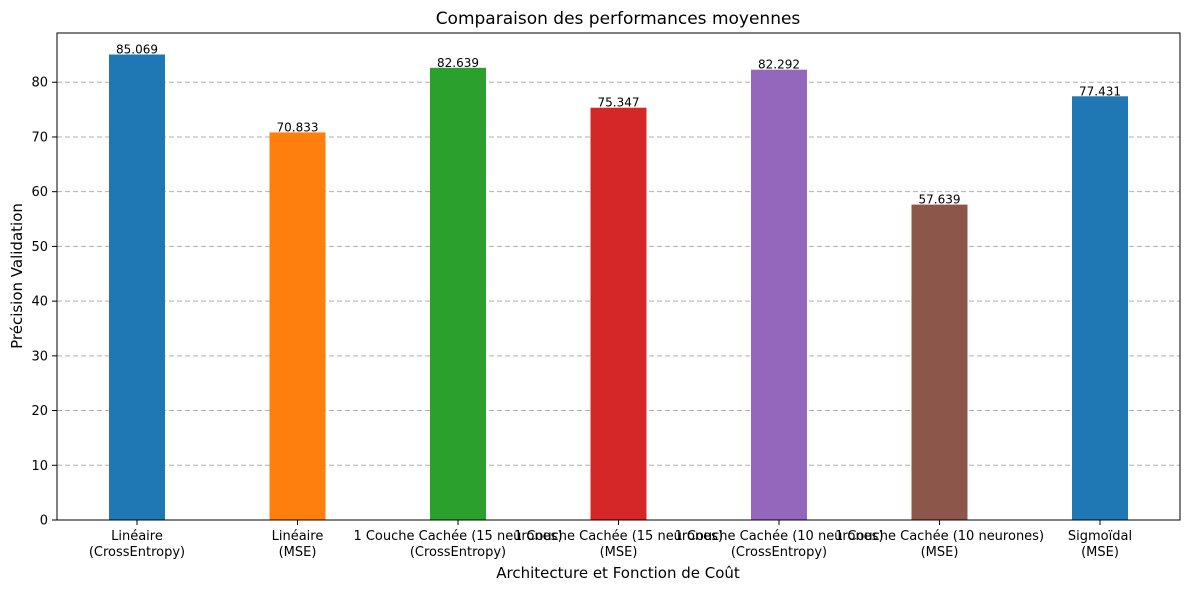 This screenshot has height=590, width=1189. What do you see at coordinates (1100, 536) in the screenshot?
I see `x-tick-label: Sigmoïdal` at bounding box center [1100, 536].